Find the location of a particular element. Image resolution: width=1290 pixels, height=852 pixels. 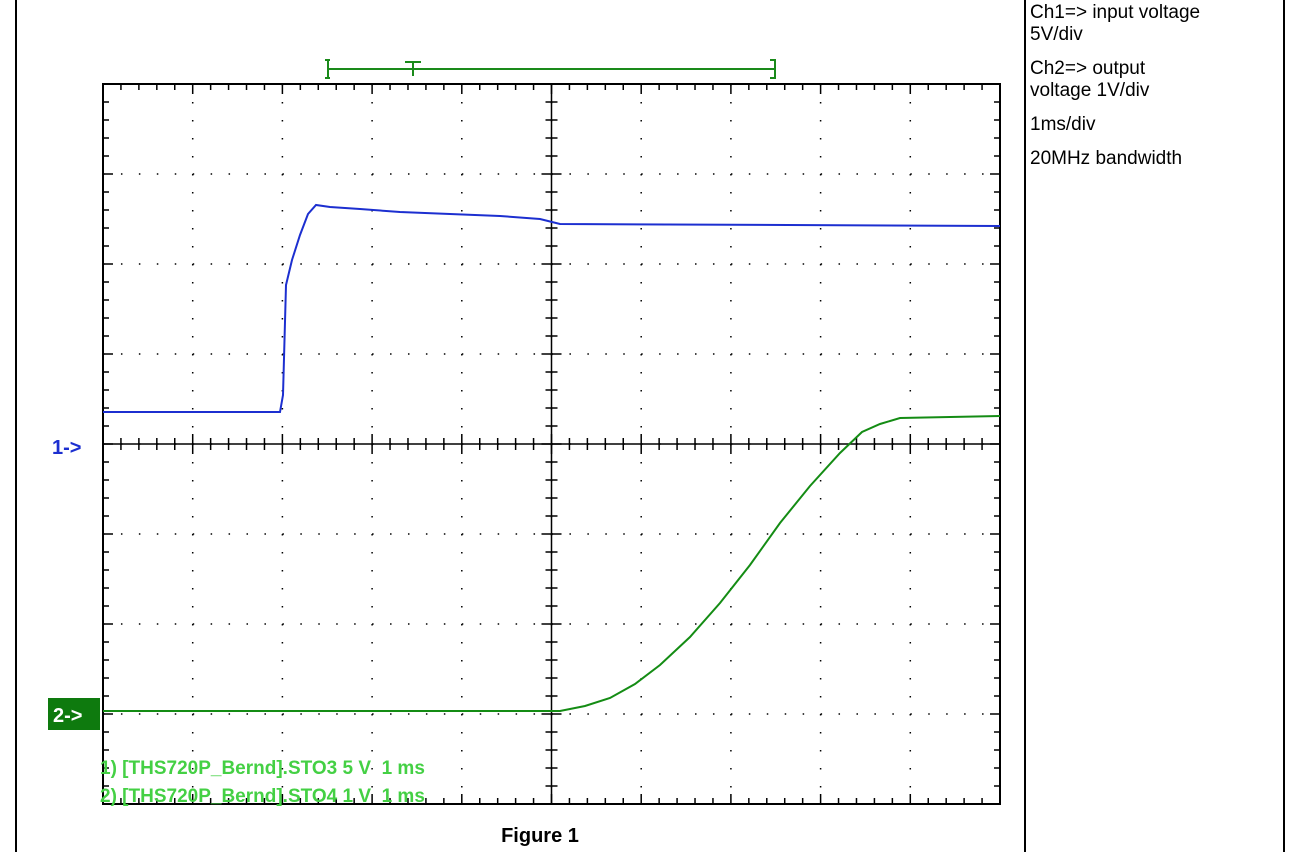

scope-readout: 1) [THS720P_Bernd].STO3 5 V 1 ms is located at coordinates (262, 768).